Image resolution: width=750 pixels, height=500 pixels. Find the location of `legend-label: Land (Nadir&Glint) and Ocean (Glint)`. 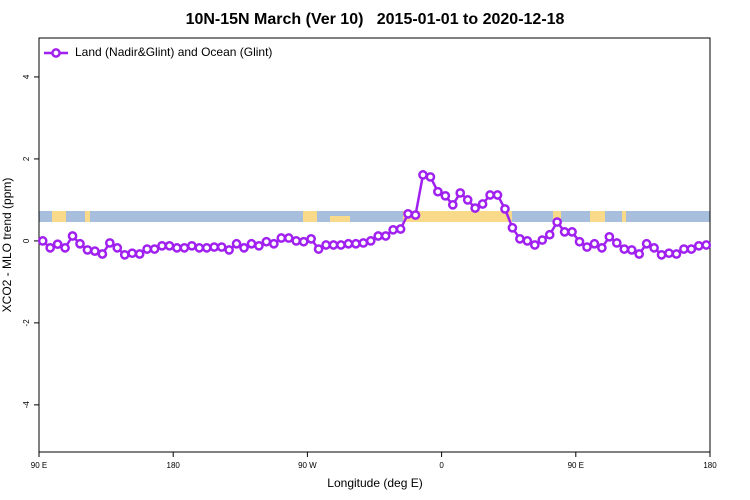

legend-label: Land (Nadir&Glint) and Ocean (Glint) is located at coordinates (173, 52).